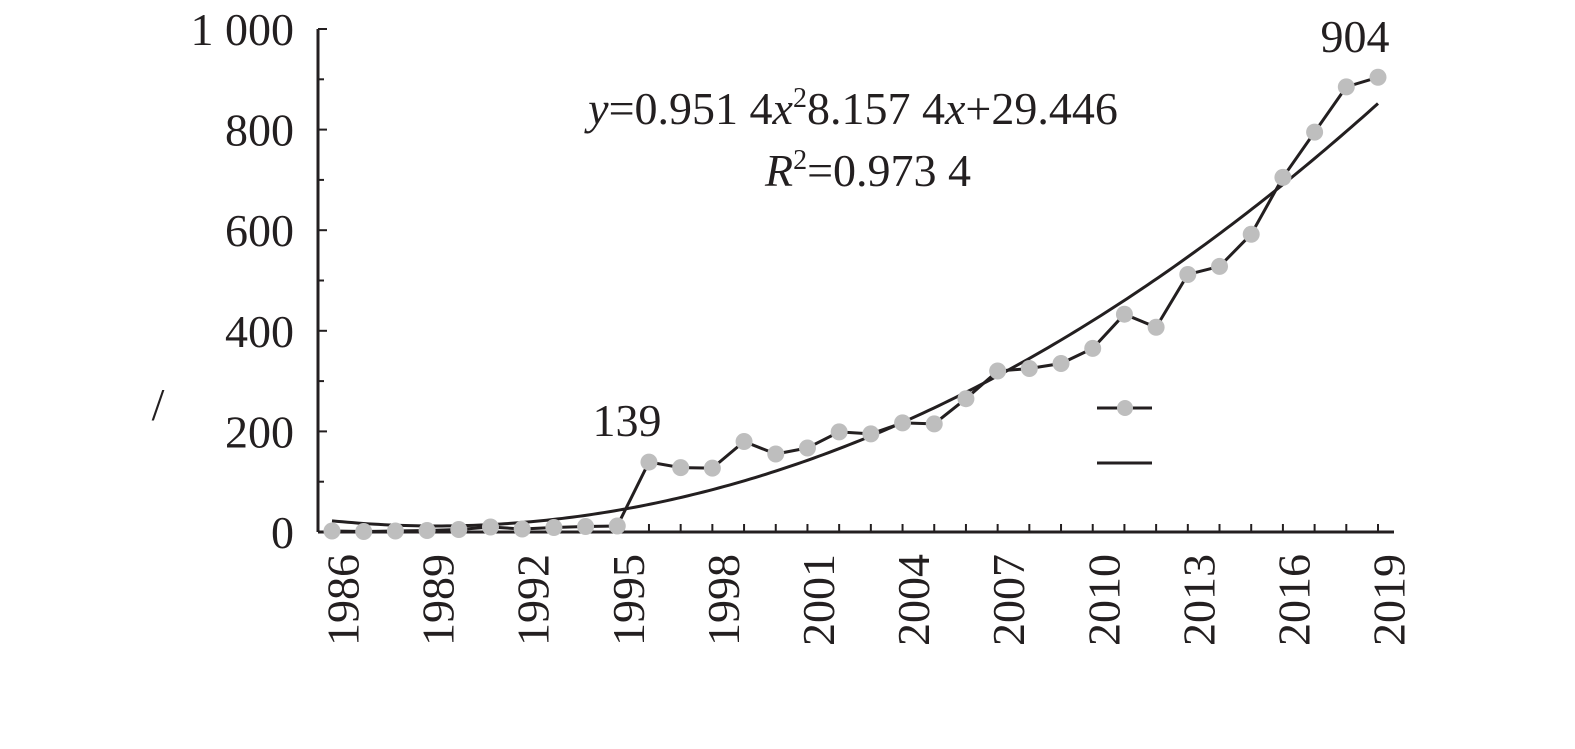 This screenshot has width=1575, height=749. I want to click on x-tick-label: 2016, so click(1293, 600).